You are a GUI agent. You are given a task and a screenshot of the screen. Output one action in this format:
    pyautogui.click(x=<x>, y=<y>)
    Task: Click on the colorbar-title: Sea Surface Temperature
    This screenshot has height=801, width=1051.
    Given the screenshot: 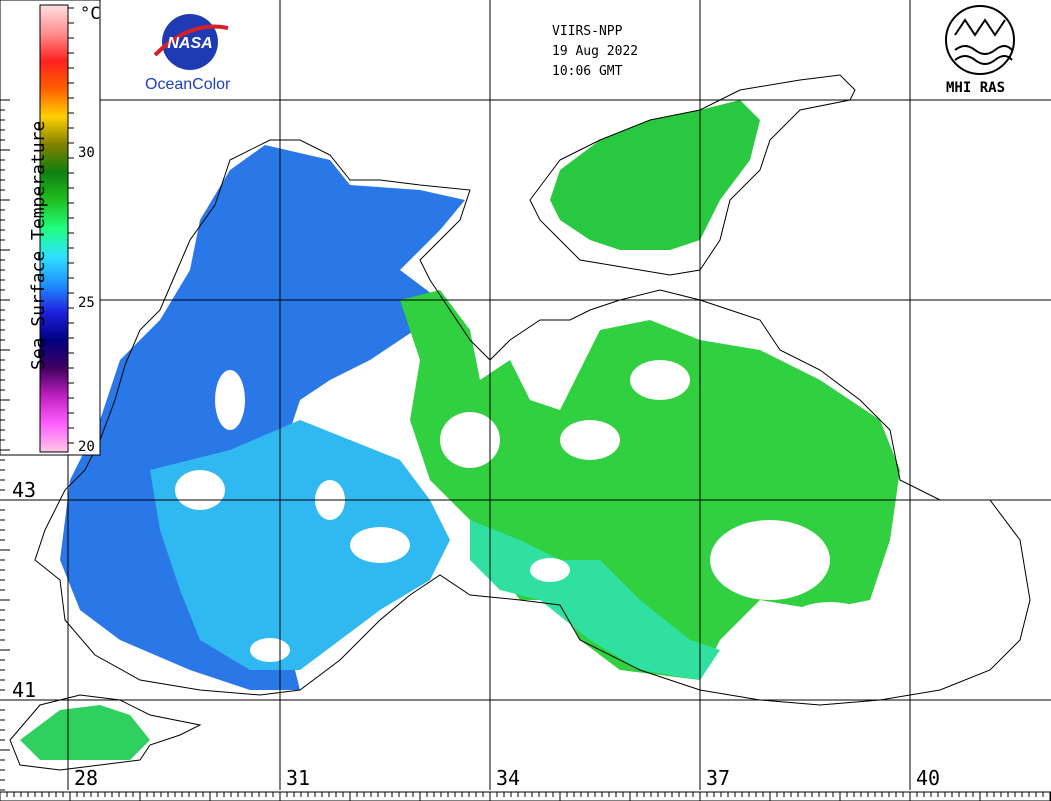 What is the action you would take?
    pyautogui.click(x=38, y=245)
    